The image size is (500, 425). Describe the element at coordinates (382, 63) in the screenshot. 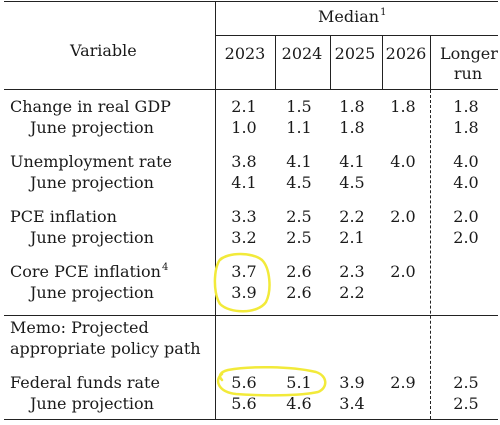

I see `col-divider-2025` at that location.